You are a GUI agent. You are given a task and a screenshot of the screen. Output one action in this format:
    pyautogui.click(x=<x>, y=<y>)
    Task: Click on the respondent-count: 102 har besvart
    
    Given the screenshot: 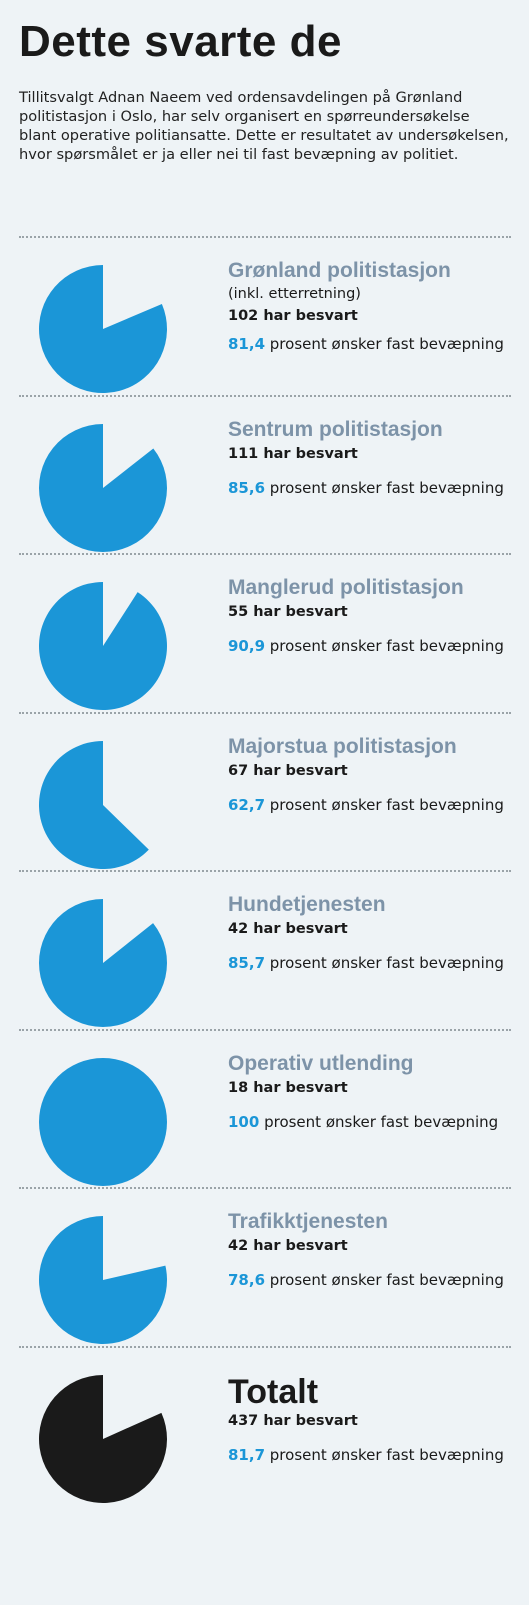 What is the action you would take?
    pyautogui.click(x=293, y=316)
    